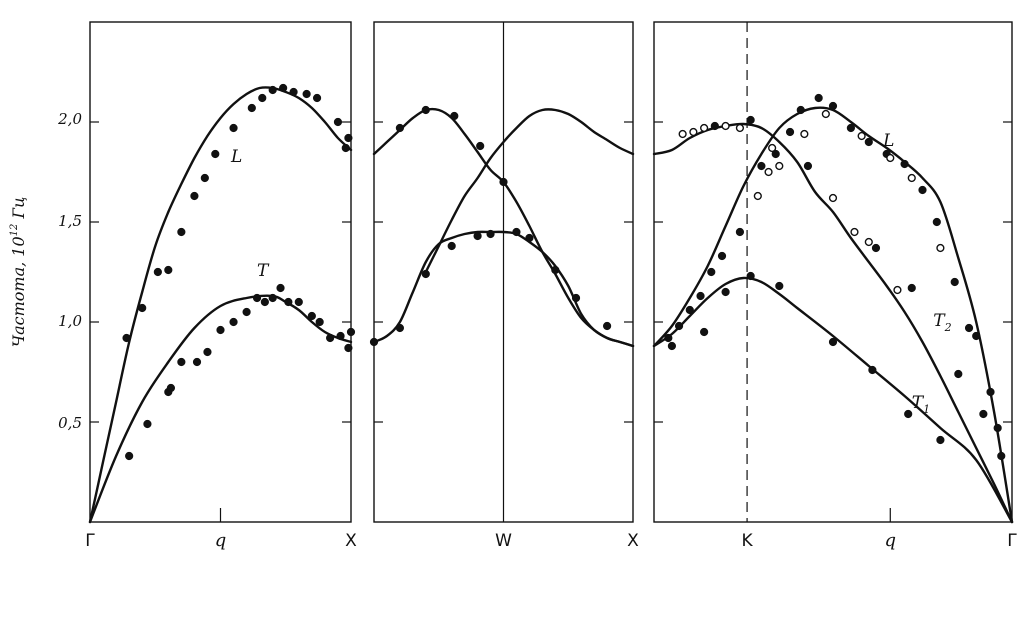  I want to click on x-tick-label-K: K, so click(748, 541).